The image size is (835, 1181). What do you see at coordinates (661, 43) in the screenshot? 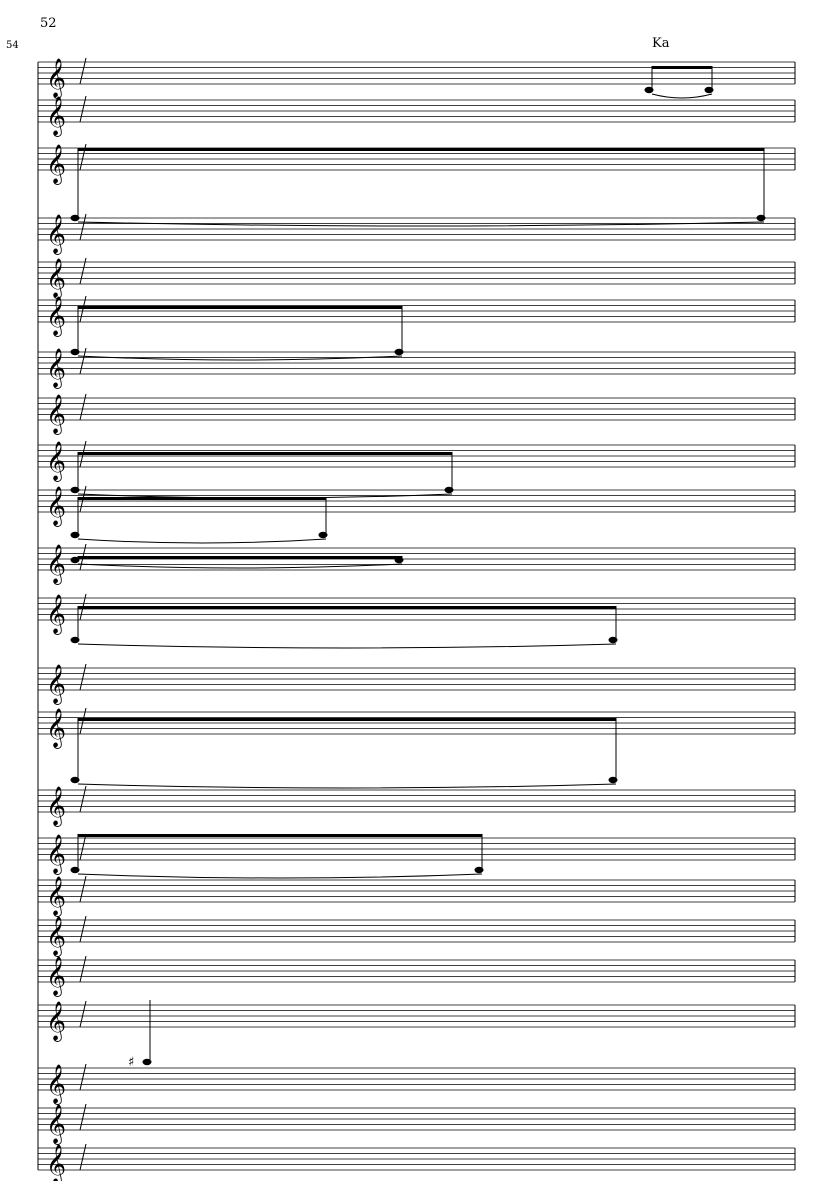
I see `lyric-syllable: Ka` at bounding box center [661, 43].